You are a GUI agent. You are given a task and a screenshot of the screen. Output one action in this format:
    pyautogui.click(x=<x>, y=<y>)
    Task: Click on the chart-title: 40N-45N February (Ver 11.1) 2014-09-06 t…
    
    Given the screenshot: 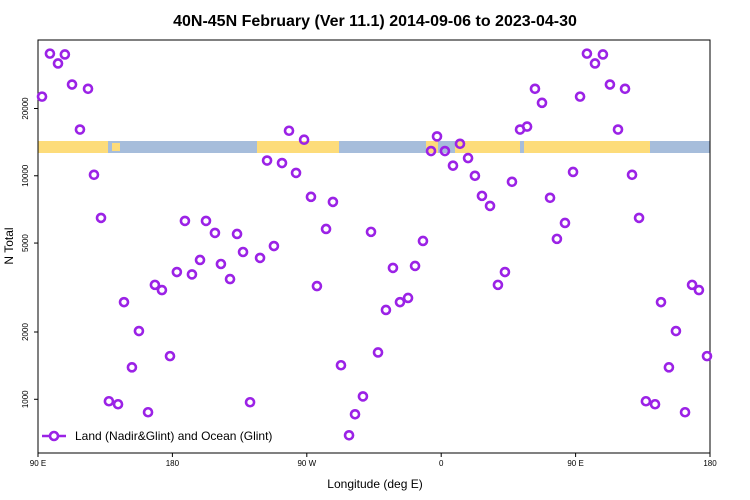 What is the action you would take?
    pyautogui.click(x=375, y=21)
    